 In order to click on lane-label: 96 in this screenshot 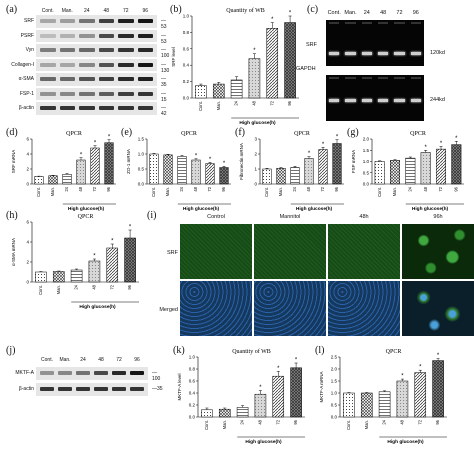, I will do `click(415, 13)`.